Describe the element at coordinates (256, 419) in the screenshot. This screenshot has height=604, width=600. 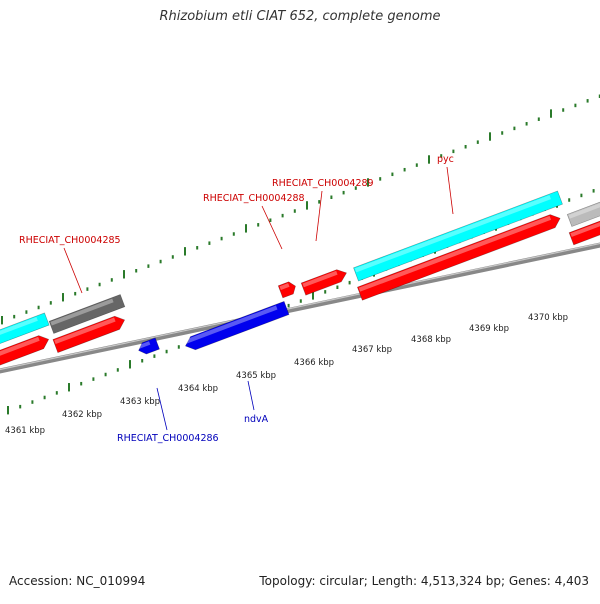
I see `gene-label: ndvA` at that location.